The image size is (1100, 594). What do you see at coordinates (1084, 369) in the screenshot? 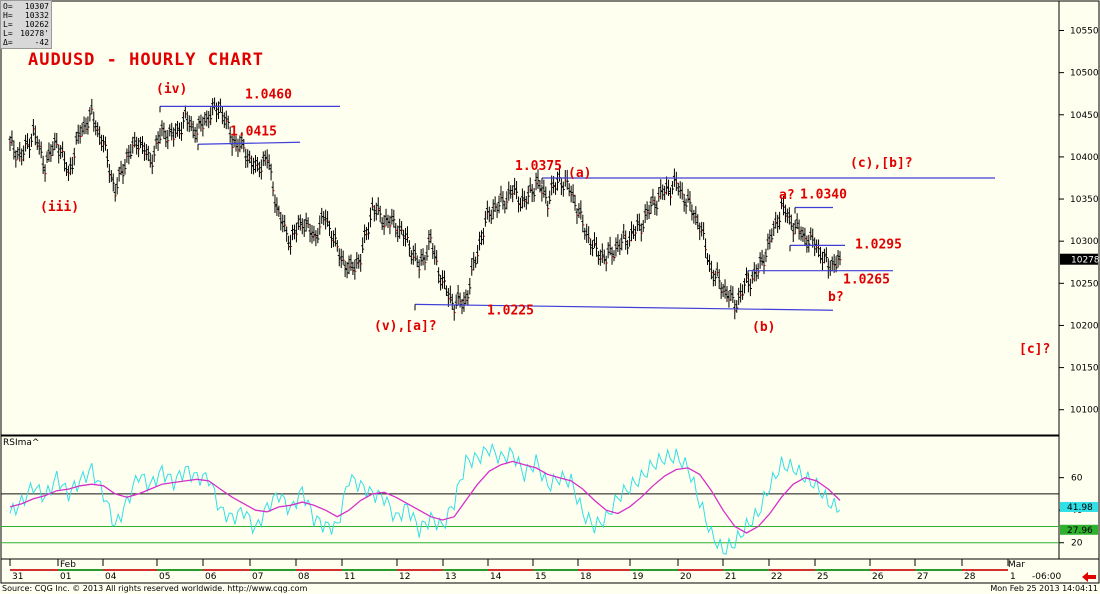
I see `price-tick-label: 10150` at bounding box center [1084, 369].